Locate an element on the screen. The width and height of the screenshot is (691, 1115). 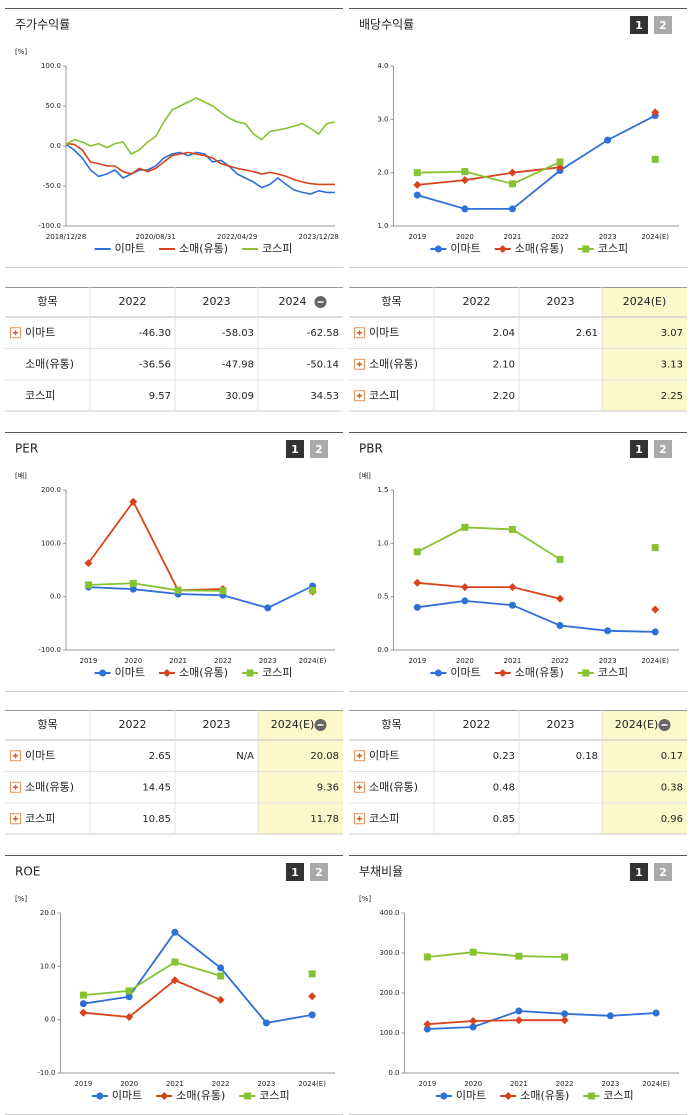
column-header: 2024 is located at coordinates (293, 301).